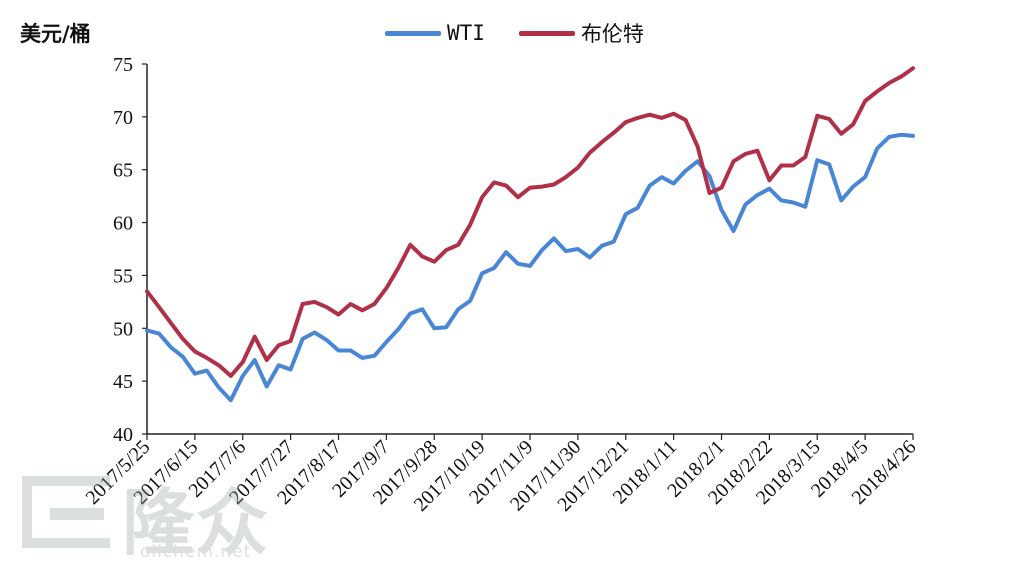 This screenshot has width=1025, height=569. I want to click on watermark-brand: 隆众, so click(196, 523).